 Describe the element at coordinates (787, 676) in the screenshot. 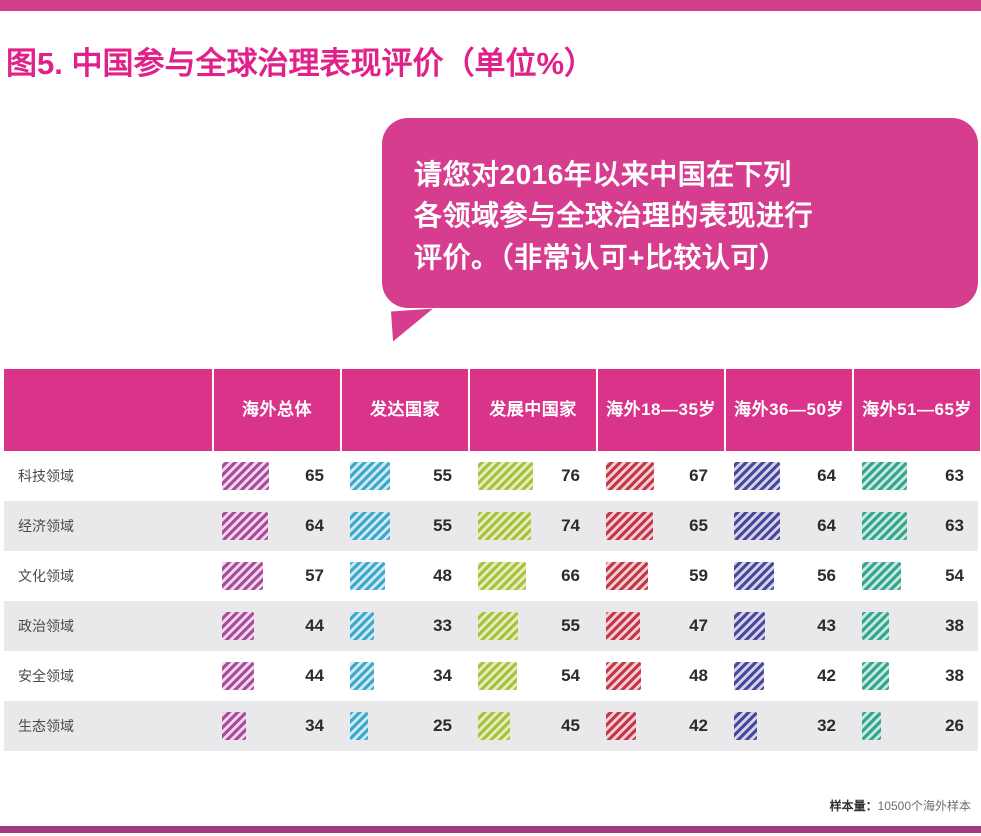

I see `data-cell: 42` at that location.